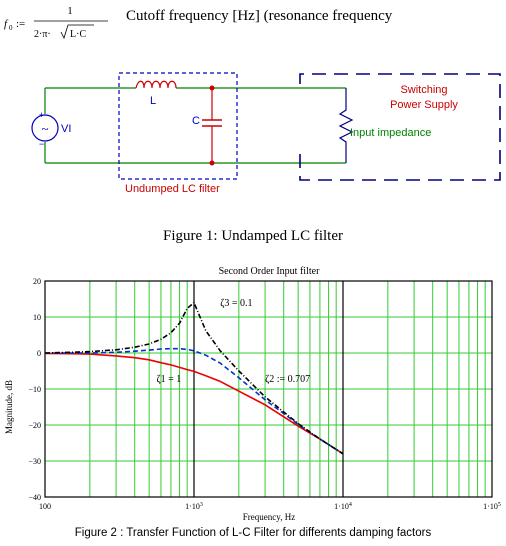 This screenshot has height=546, width=506. Describe the element at coordinates (11, 28) in the screenshot. I see `formula-lhs-subscript: 0` at that location.